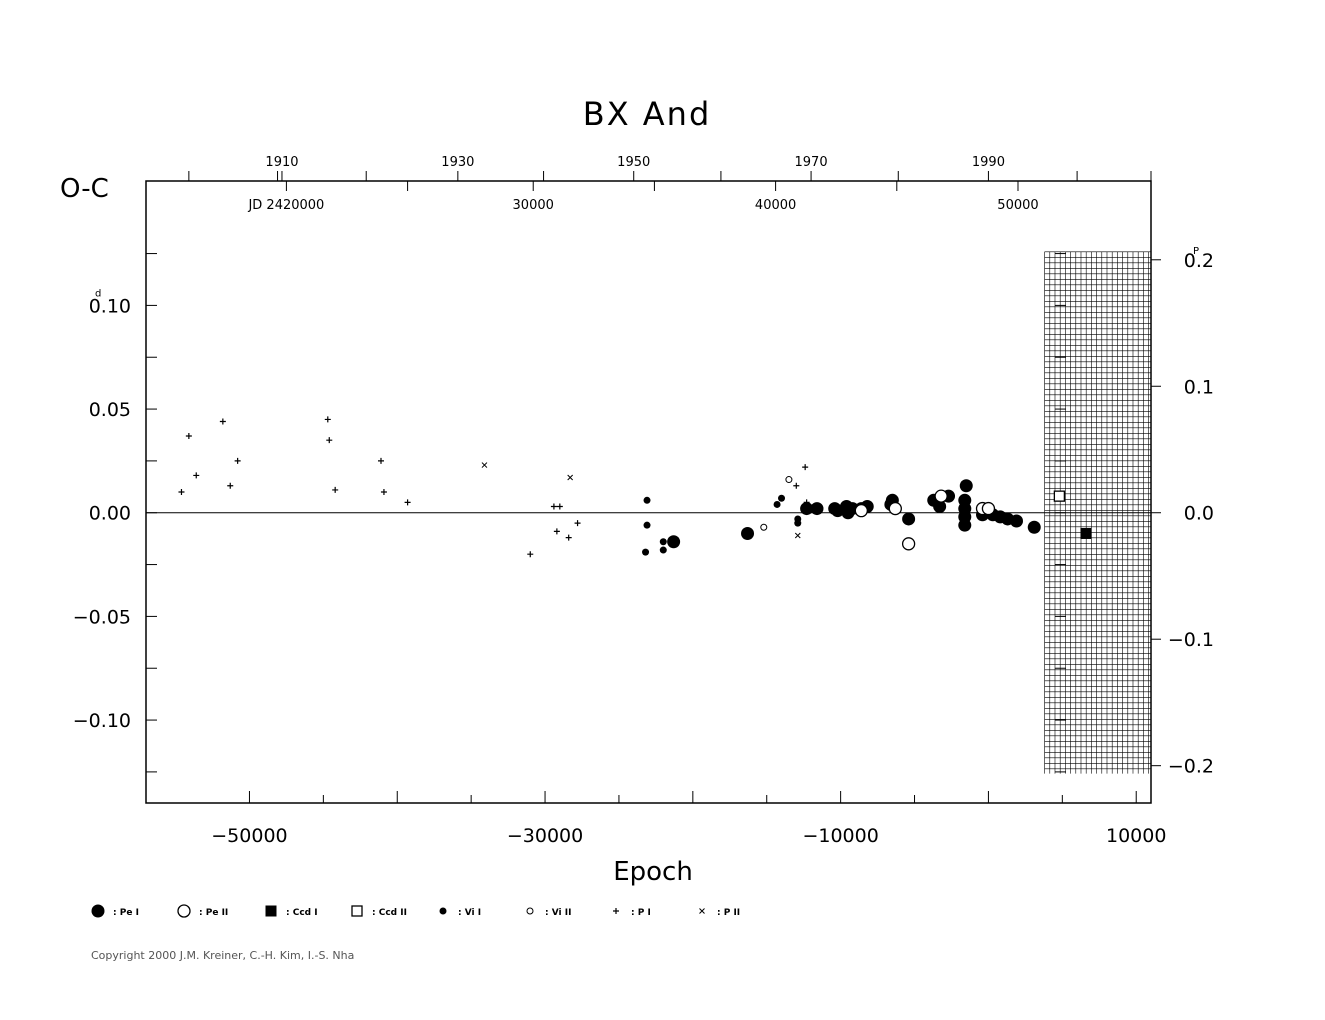 The height and width of the screenshot is (1020, 1325). What do you see at coordinates (302, 913) in the screenshot?
I see `legend-label: : Ccd I` at bounding box center [302, 913].